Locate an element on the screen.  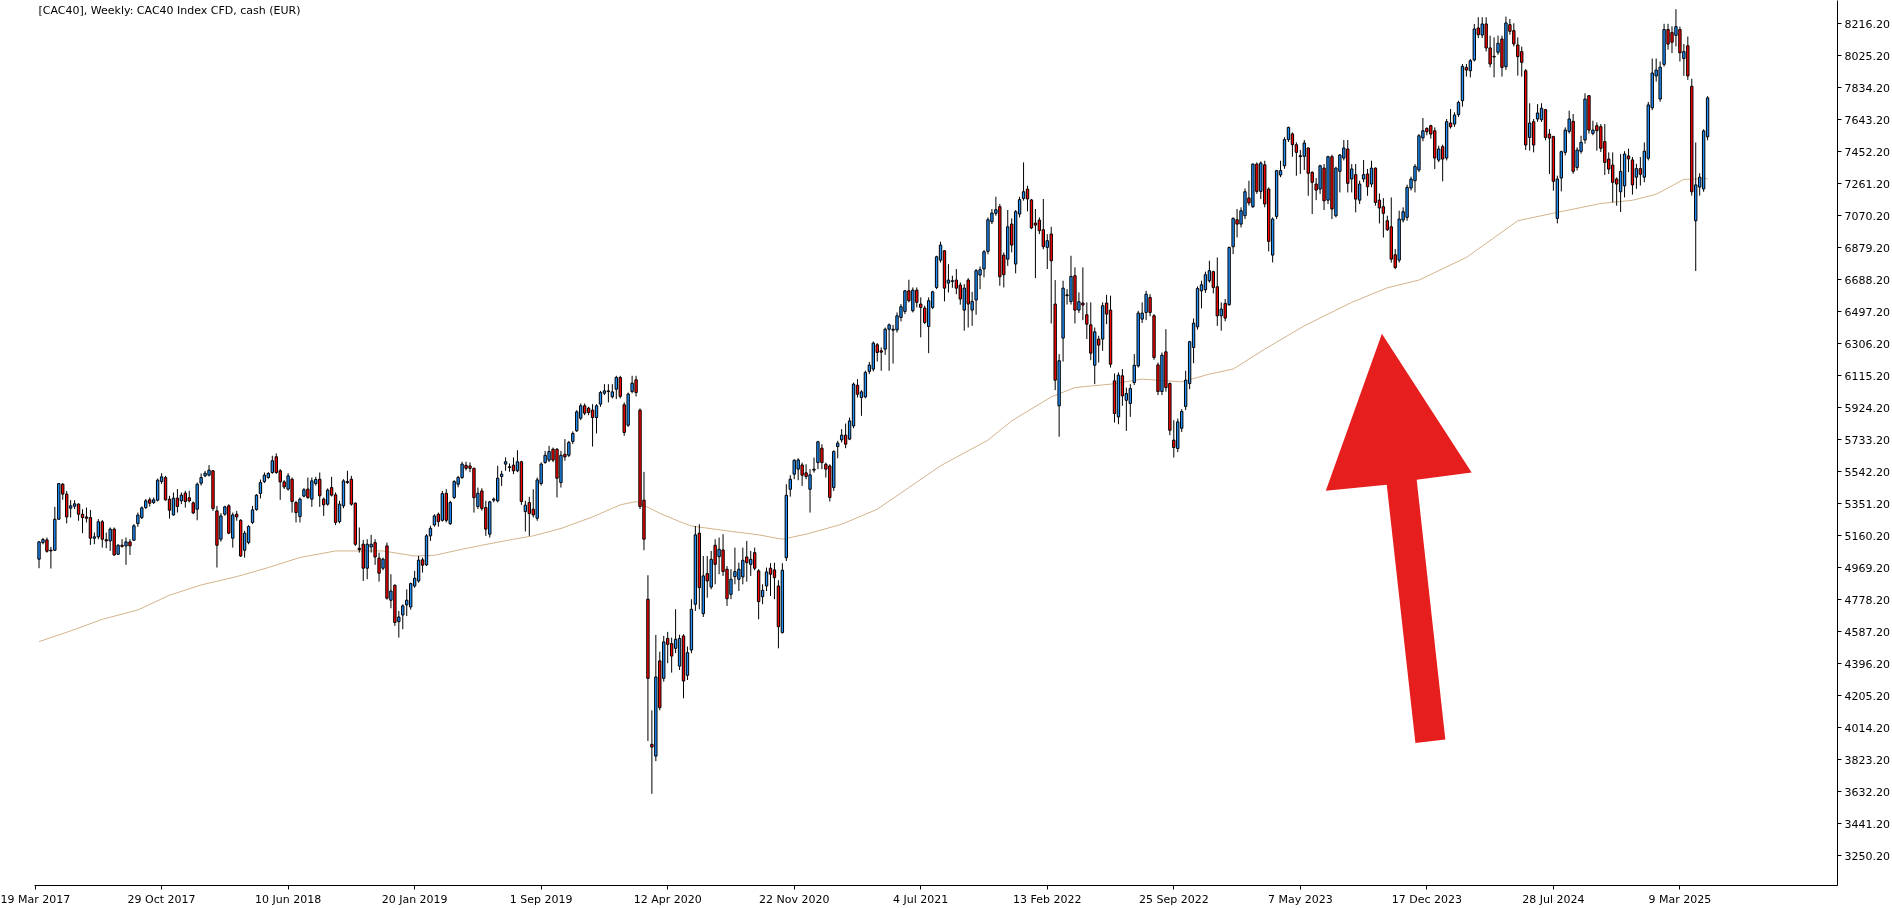
y-tick-label: 5924.20 is located at coordinates (1867, 408).